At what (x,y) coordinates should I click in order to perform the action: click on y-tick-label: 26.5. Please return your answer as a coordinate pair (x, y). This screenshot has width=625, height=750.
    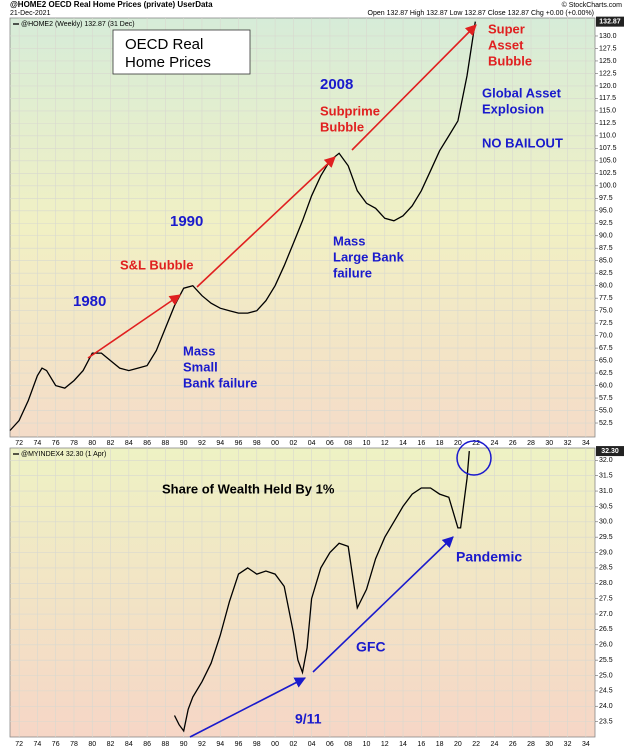
    Looking at the image, I should click on (606, 629).